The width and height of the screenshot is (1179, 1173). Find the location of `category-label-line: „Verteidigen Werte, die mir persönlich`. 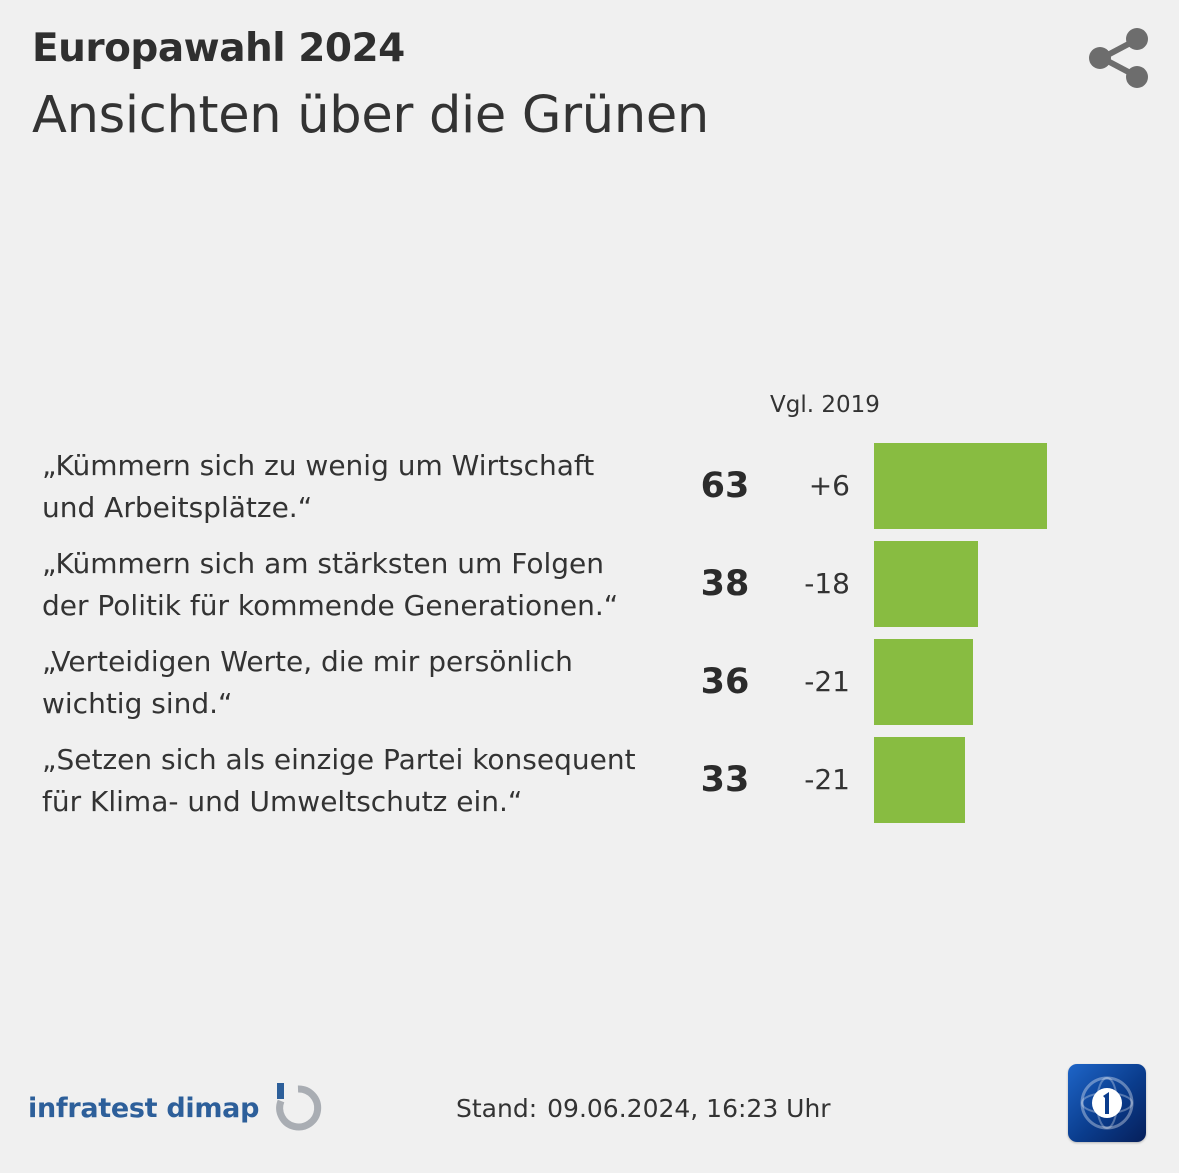

category-label-line: „Verteidigen Werte, die mir persönlich is located at coordinates (307, 661).